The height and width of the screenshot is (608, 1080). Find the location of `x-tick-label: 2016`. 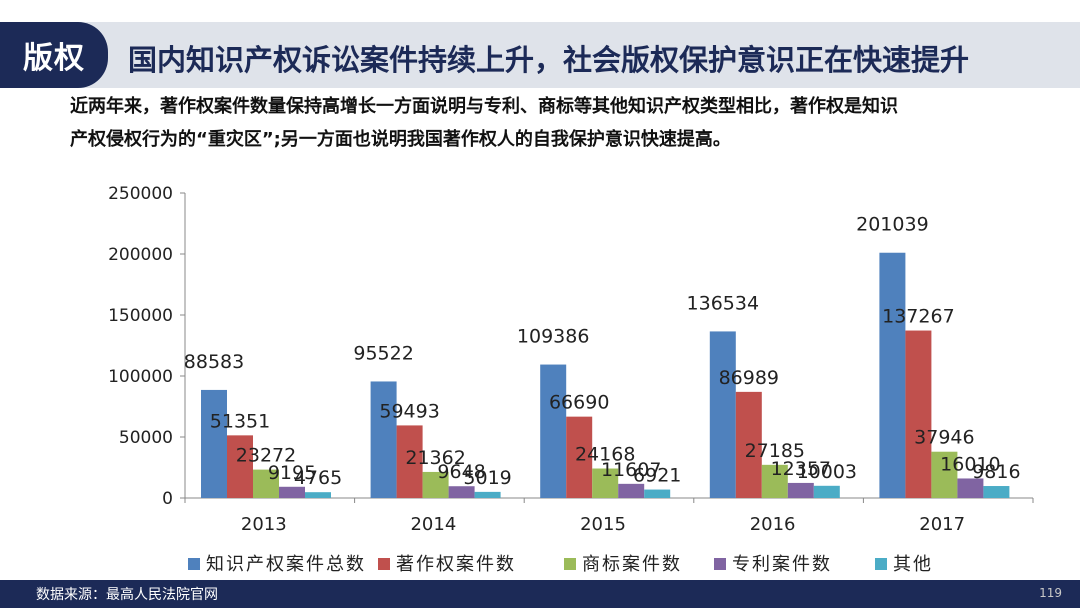

x-tick-label: 2016 is located at coordinates (773, 524).